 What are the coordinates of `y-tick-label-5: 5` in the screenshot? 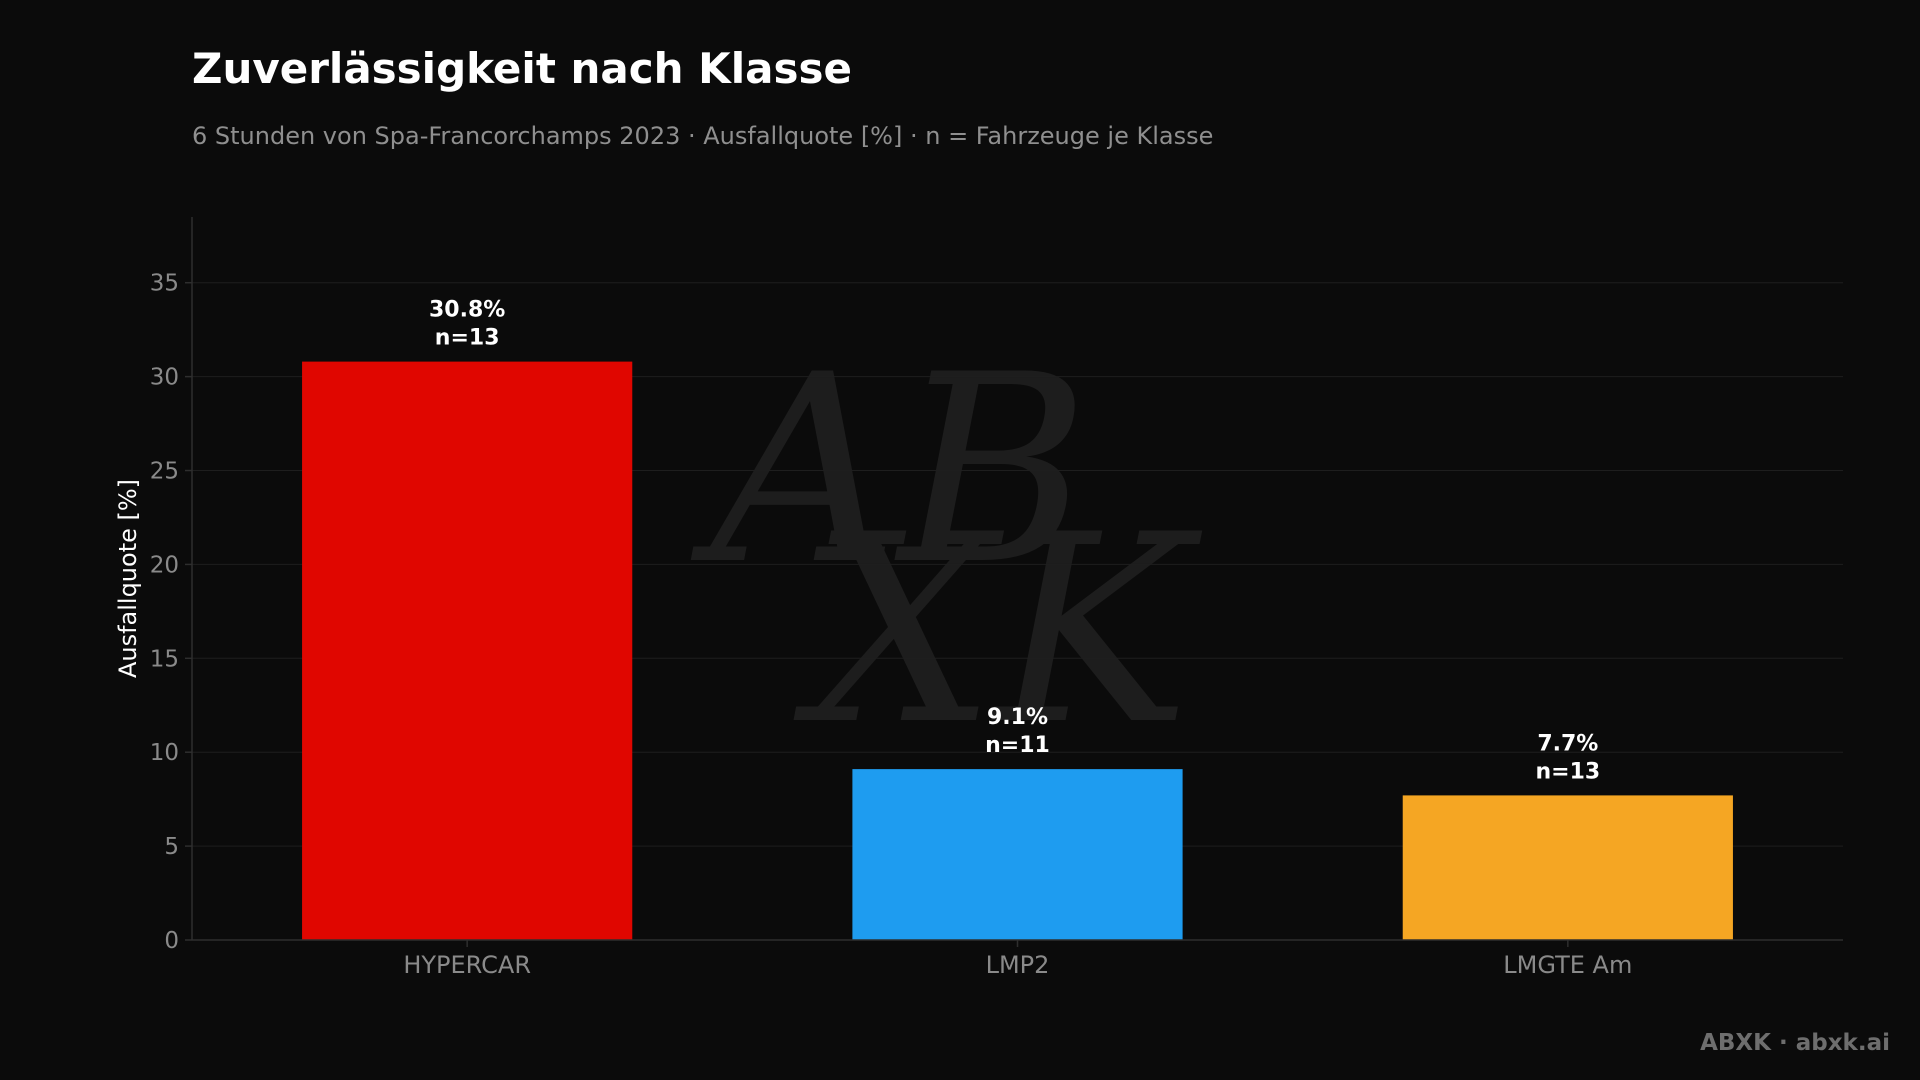 It's located at (171, 847).